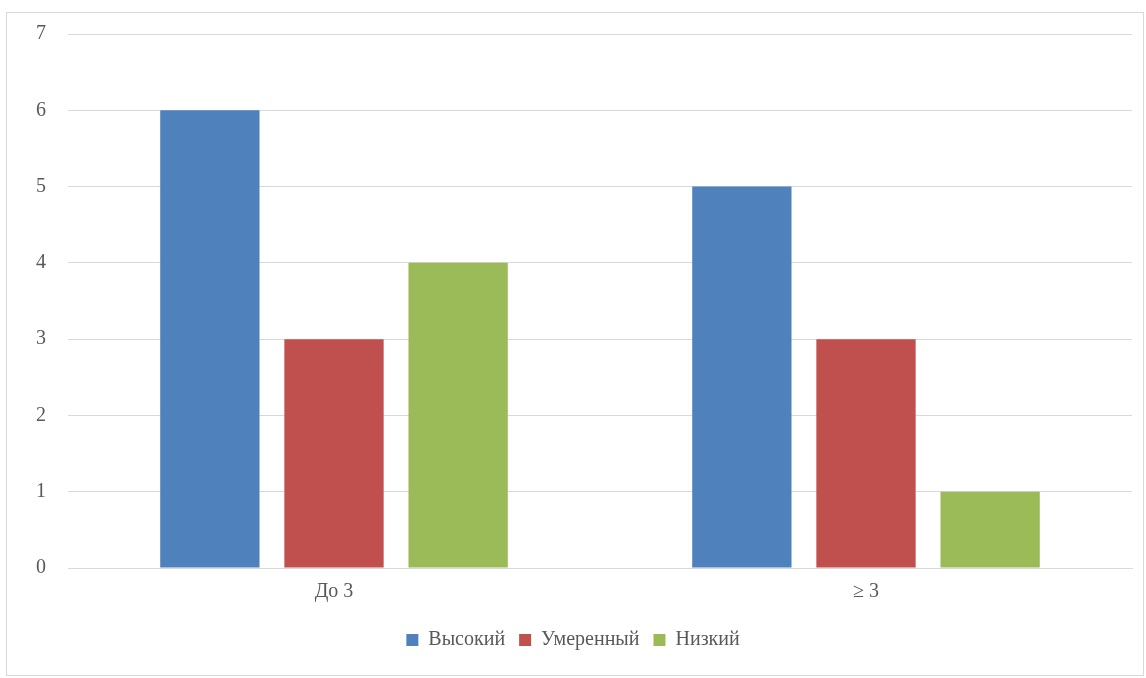 This screenshot has height=678, width=1146. What do you see at coordinates (866, 590) in the screenshot?
I see `x-tick-label: ≥ 3` at bounding box center [866, 590].